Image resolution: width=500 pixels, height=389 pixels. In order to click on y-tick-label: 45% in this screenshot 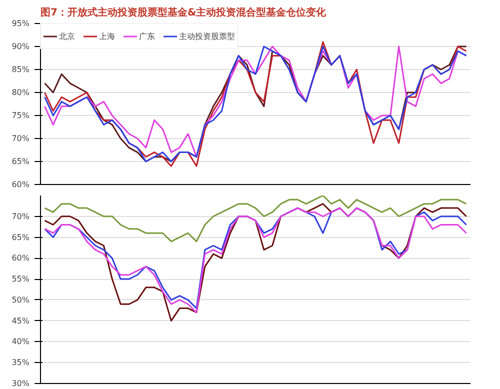, I will do `click(21, 321)`.